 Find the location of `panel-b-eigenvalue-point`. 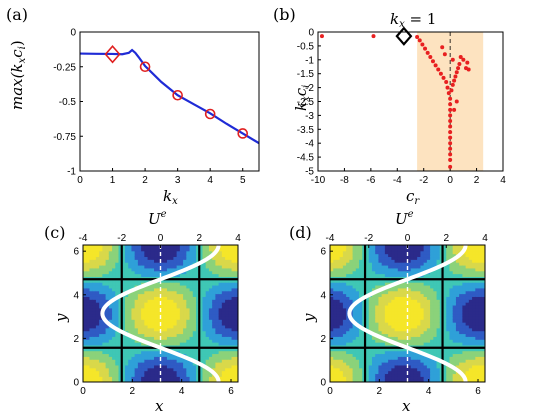

panel-b-eigenvalue-point is located at coordinates (447, 87).